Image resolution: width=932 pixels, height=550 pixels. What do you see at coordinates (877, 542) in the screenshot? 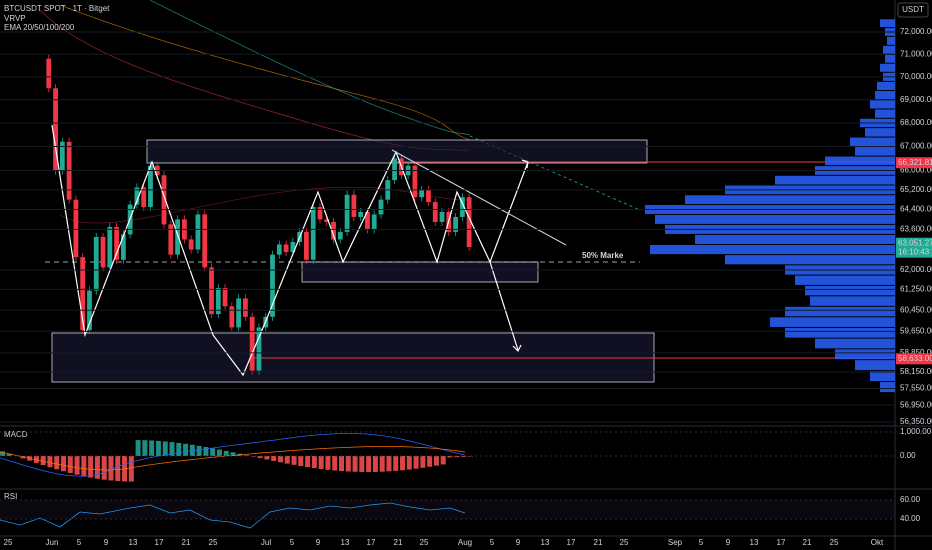
I see `x-tick-label: Okt` at bounding box center [877, 542].